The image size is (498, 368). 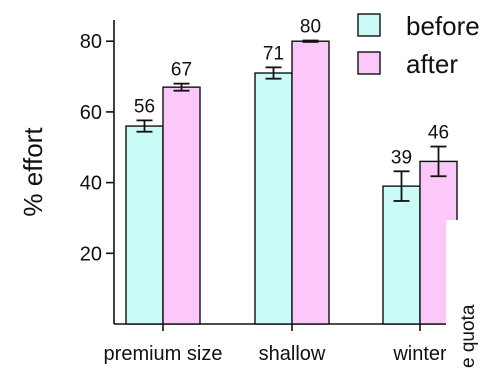 I want to click on side-label: e quota, so click(x=468, y=336).